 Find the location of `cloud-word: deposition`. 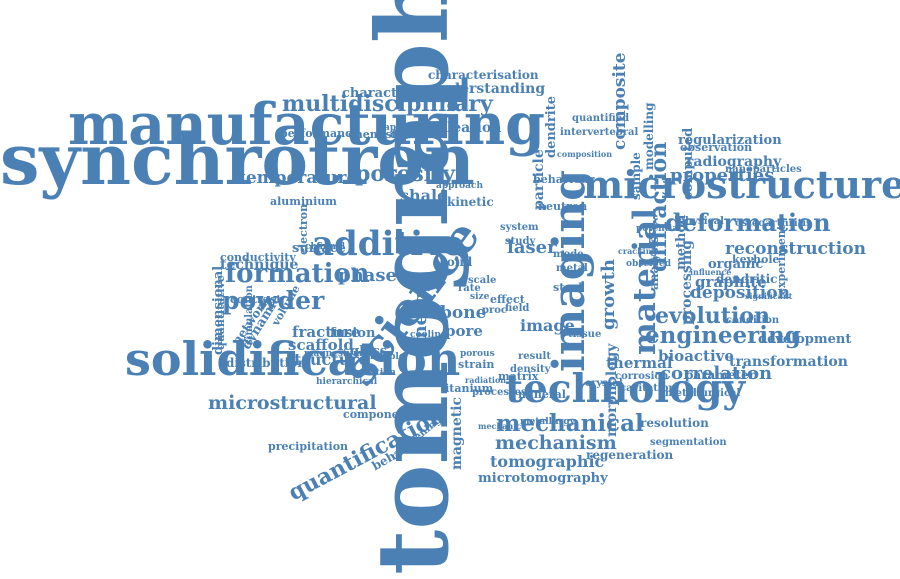

cloud-word: deposition is located at coordinates (740, 292).